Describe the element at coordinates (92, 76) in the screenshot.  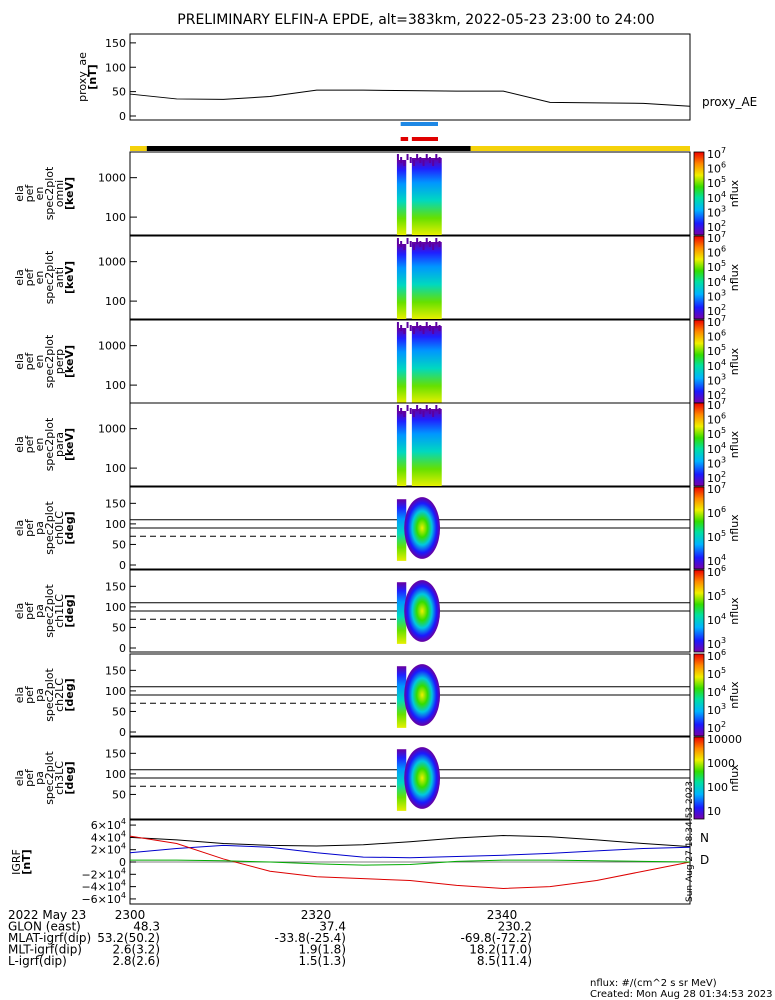
I see `ylabel-line: [nT]` at that location.